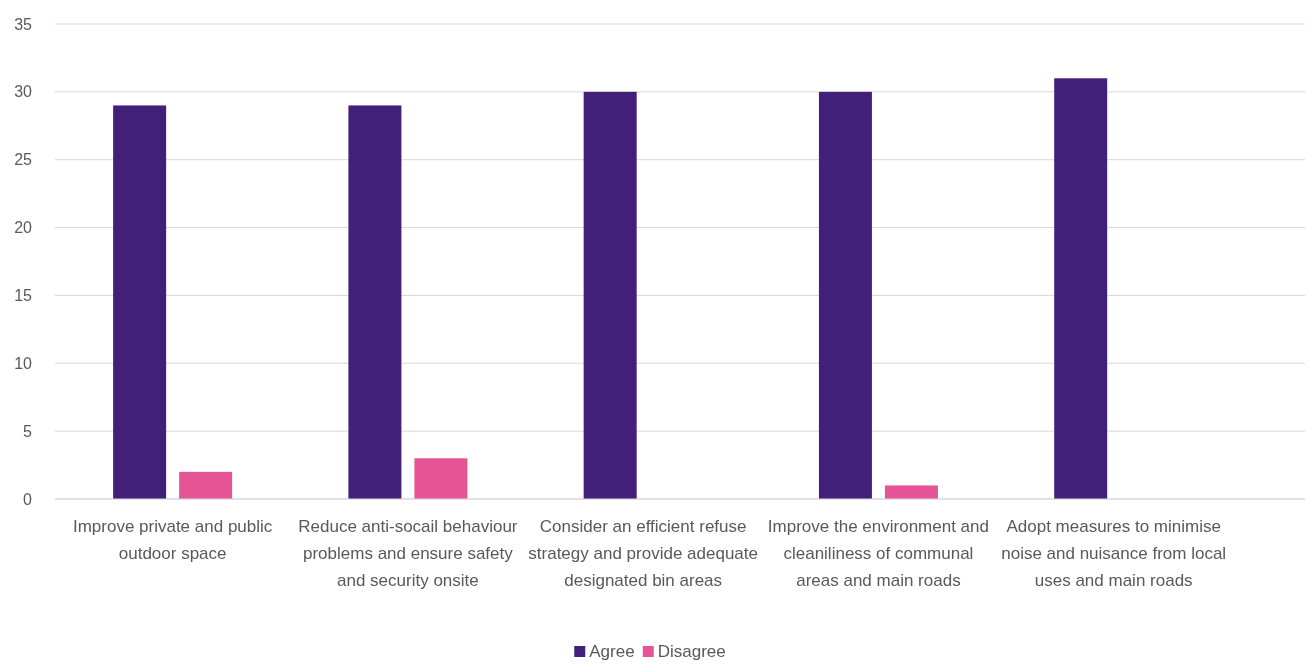  Describe the element at coordinates (408, 553) in the screenshot. I see `x-tick-label: Reduce anti-socail behaviour problems and ensure safety and security onsite` at that location.